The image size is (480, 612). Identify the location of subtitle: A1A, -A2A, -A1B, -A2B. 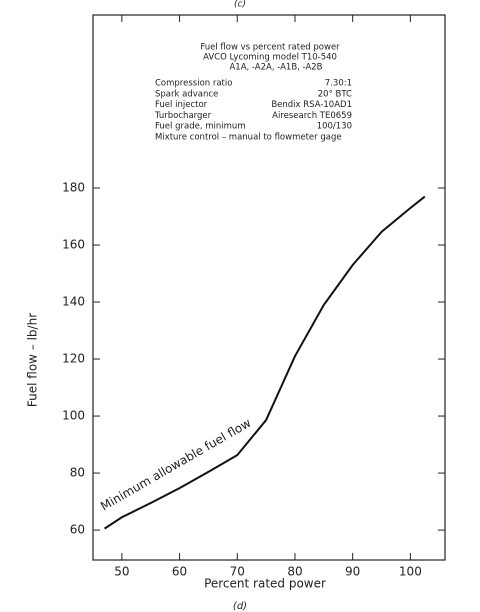
(275, 68).